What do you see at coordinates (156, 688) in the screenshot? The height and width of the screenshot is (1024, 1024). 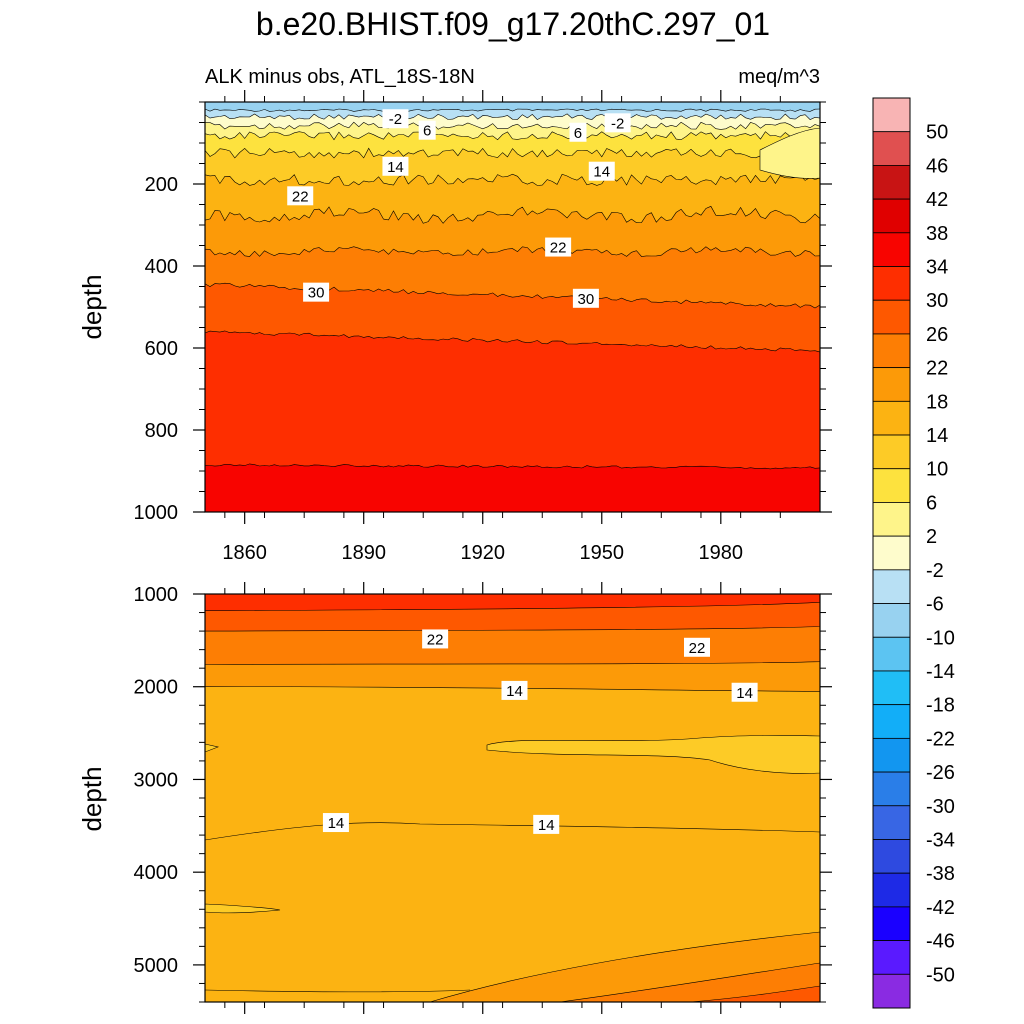 I see `lower-y-tick-label: 2000` at bounding box center [156, 688].